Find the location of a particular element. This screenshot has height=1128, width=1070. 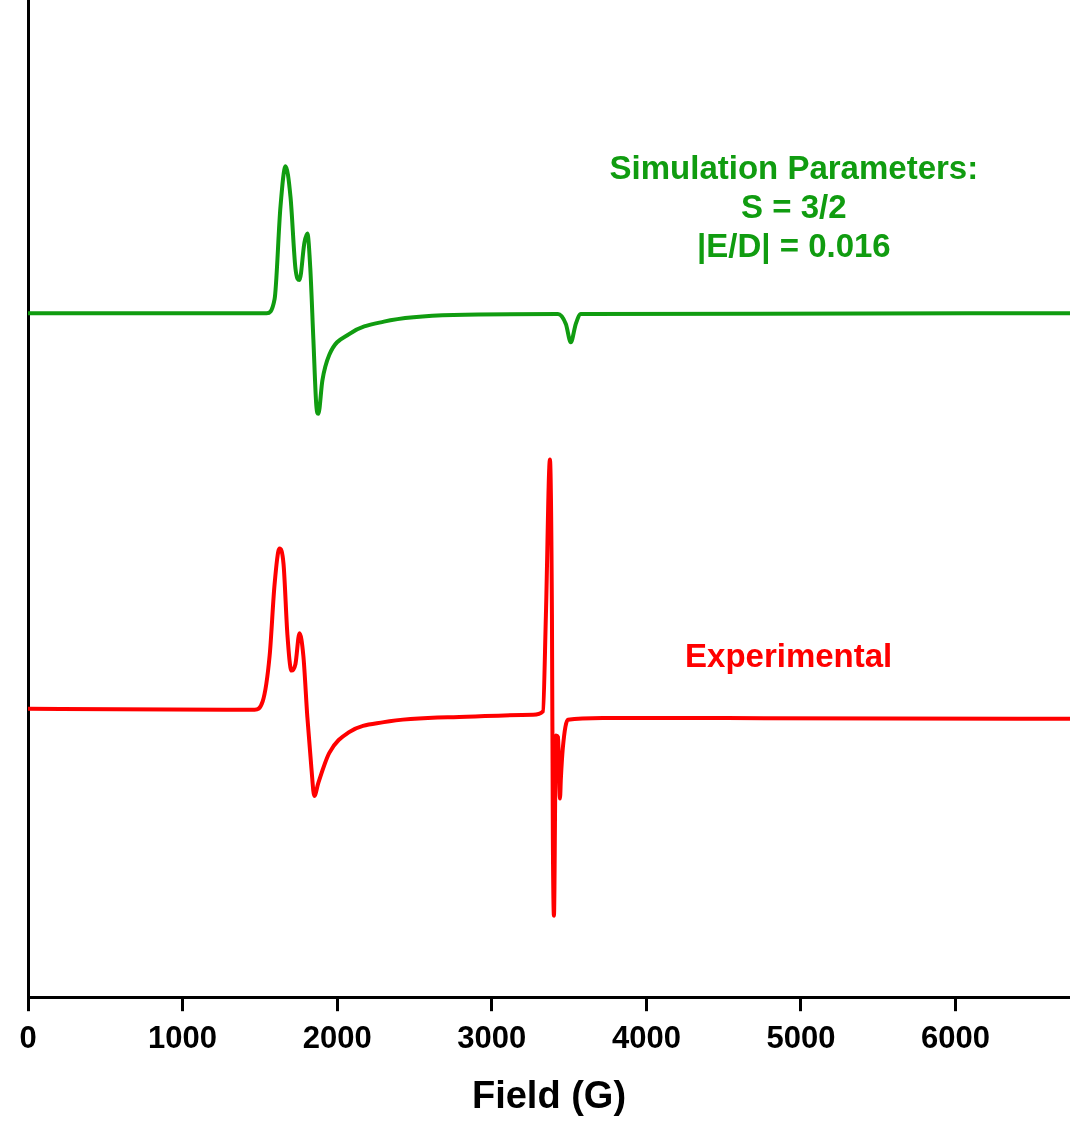

x-tick-label: 4000 is located at coordinates (646, 1038).